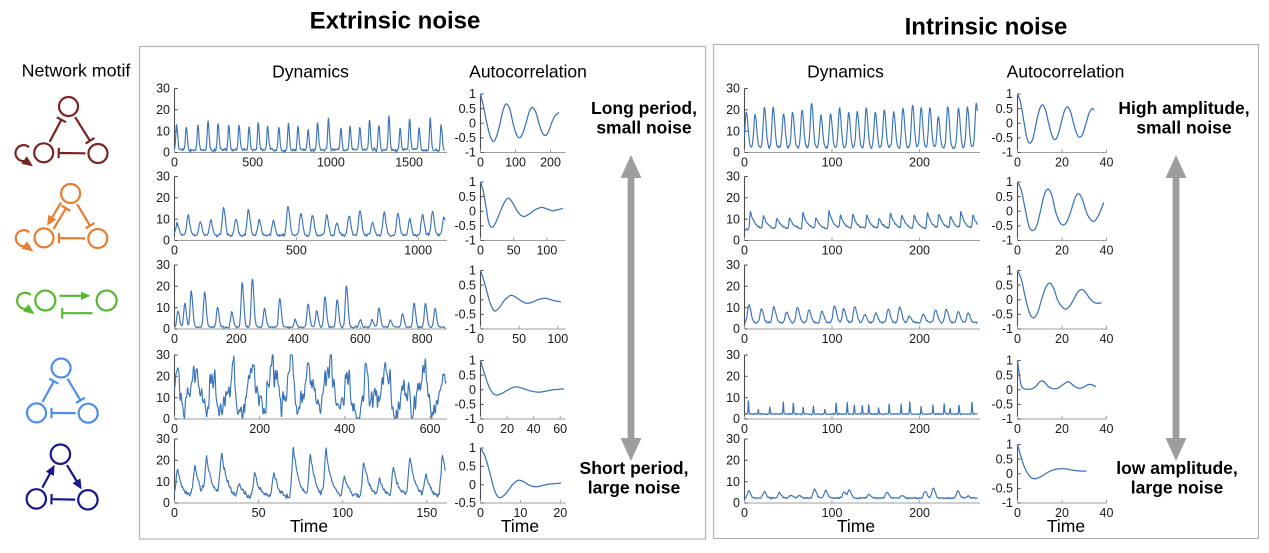 The image size is (1269, 553). Describe the element at coordinates (395, 21) in the screenshot. I see `svg-text: Extrinsic noise` at that location.